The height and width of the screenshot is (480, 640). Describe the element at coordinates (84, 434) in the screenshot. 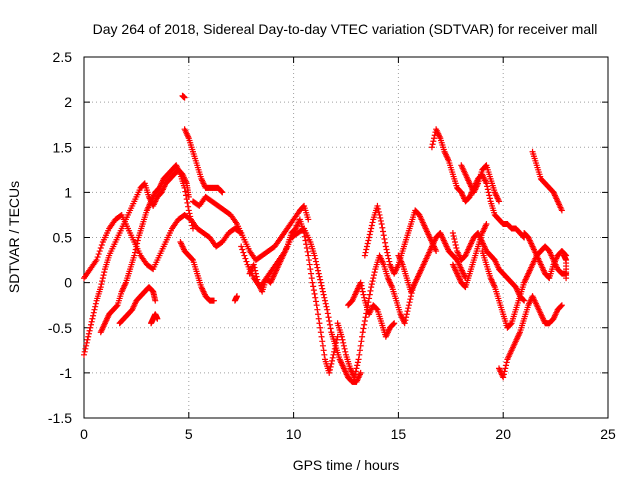

I see `x-tick-label: 0` at that location.